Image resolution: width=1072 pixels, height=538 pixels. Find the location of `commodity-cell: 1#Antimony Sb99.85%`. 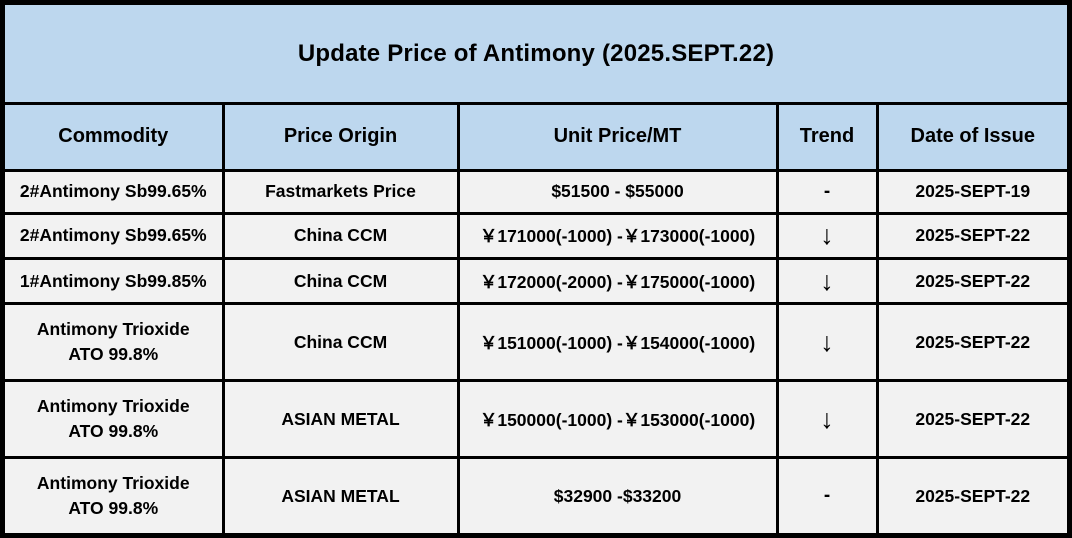

commodity-cell: 1#Antimony Sb99.85% is located at coordinates (115, 281).